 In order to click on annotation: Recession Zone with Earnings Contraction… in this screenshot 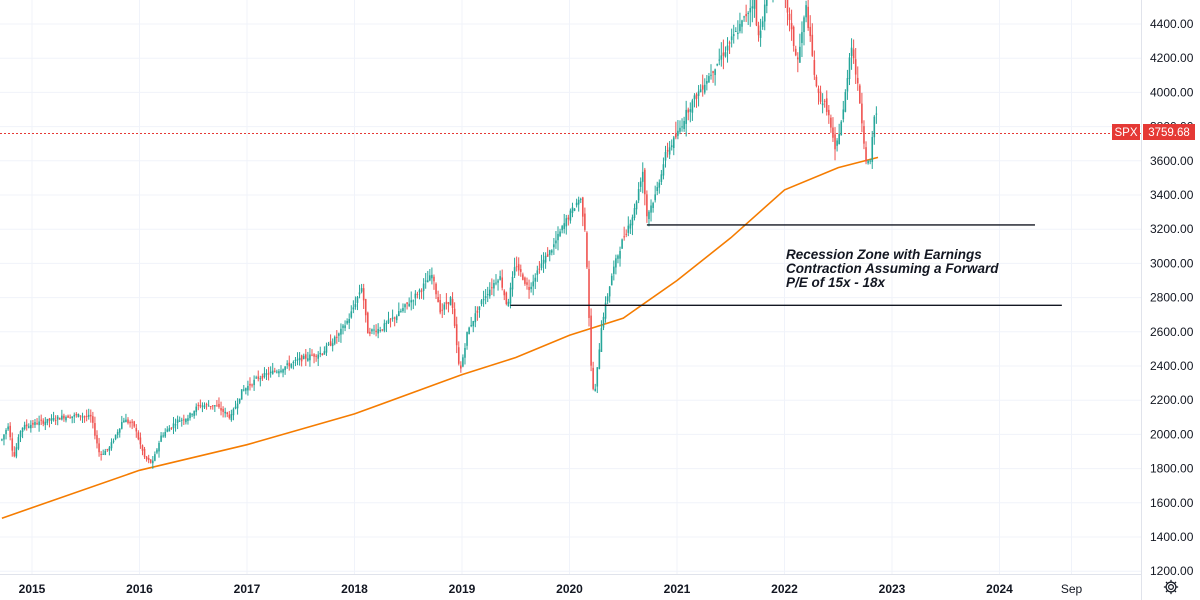, I will do `click(892, 268)`.